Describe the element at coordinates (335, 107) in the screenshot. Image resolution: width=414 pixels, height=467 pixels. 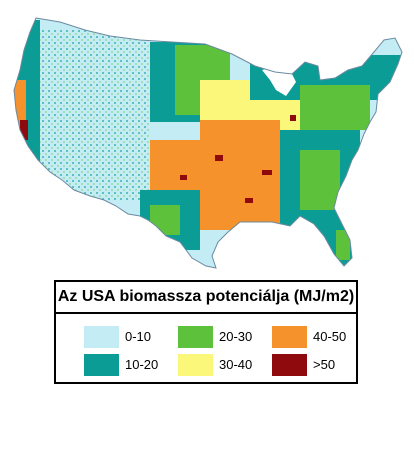
I see `region-20-30-northeast` at that location.